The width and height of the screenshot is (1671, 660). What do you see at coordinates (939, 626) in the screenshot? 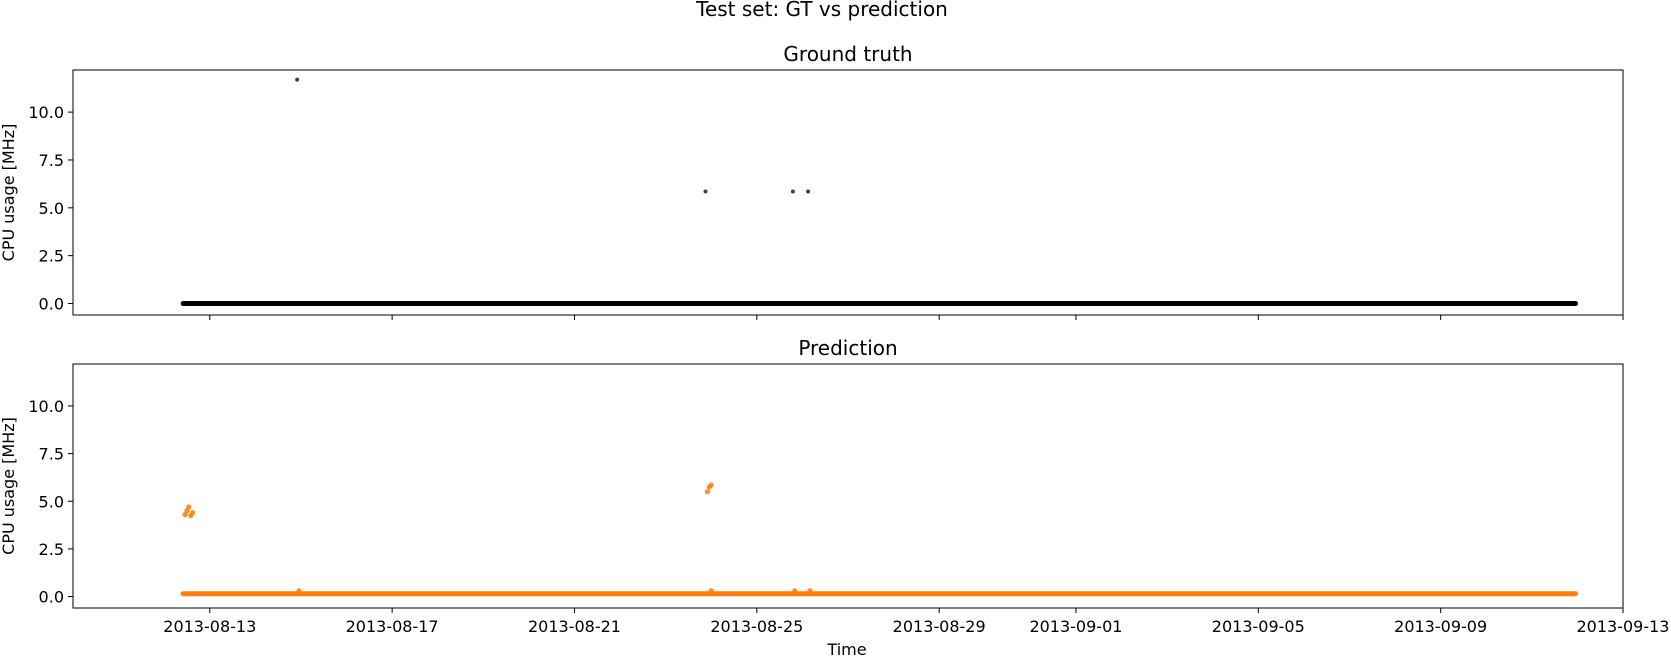
I see `x-tick-label: 2013-08-29` at bounding box center [939, 626].